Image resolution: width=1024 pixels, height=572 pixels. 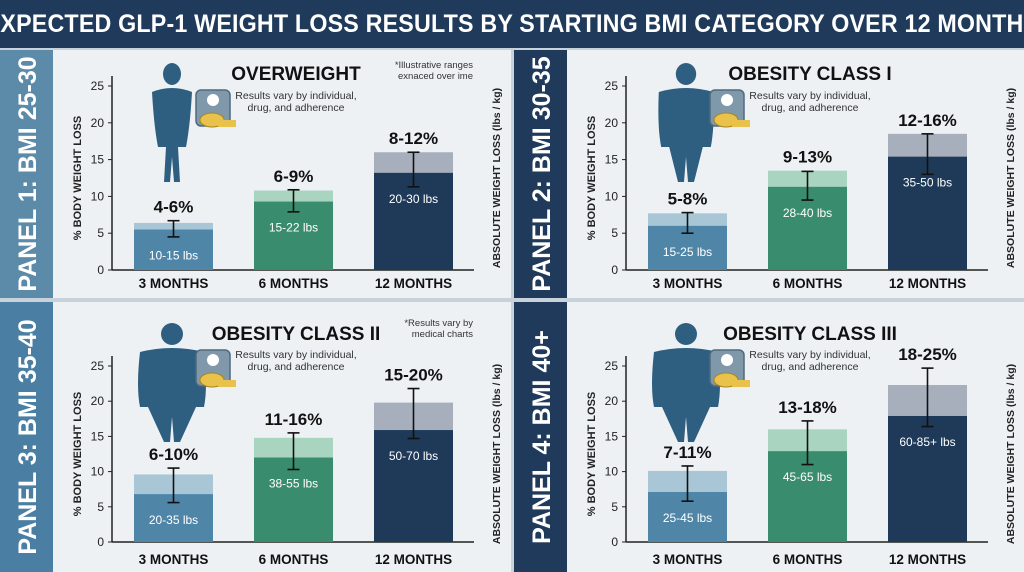 What do you see at coordinates (927, 120) in the screenshot?
I see `range-label: 12-16%` at bounding box center [927, 120].